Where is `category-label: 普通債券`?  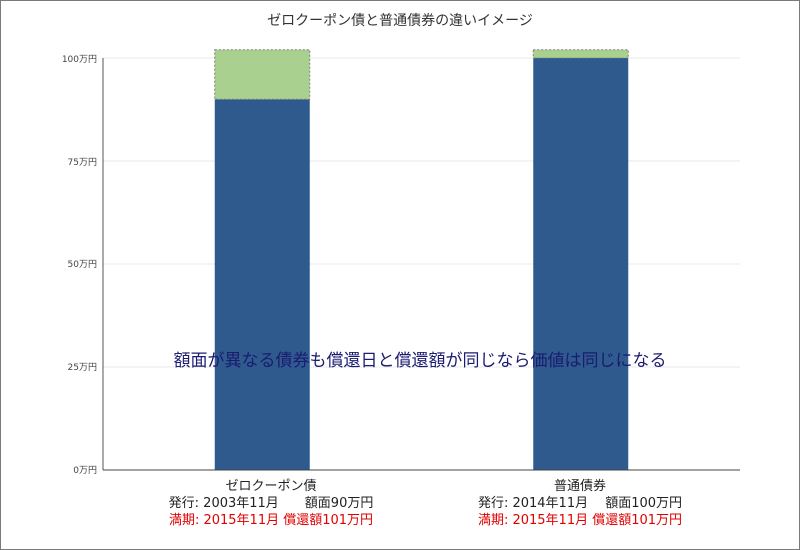 category-label: 普通債券 is located at coordinates (579, 486).